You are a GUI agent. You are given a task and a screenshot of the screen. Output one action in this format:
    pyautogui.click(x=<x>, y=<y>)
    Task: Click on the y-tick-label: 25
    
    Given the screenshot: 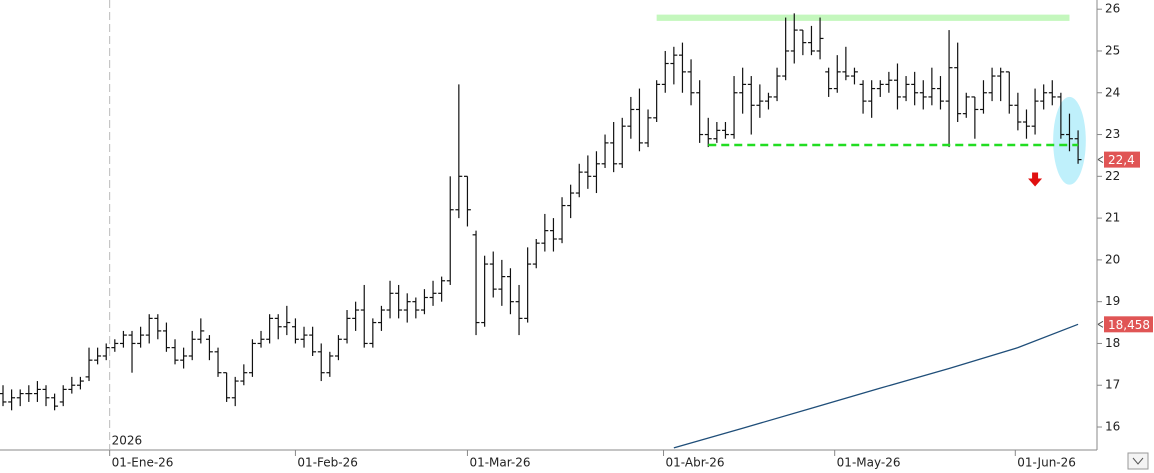 What is the action you would take?
    pyautogui.click(x=1112, y=50)
    